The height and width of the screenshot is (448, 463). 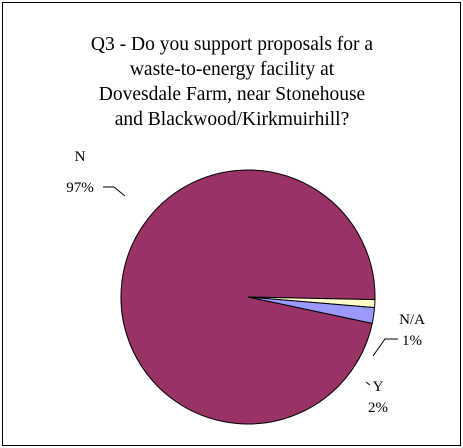 What do you see at coordinates (385, 347) in the screenshot?
I see `leader-line-na` at bounding box center [385, 347].